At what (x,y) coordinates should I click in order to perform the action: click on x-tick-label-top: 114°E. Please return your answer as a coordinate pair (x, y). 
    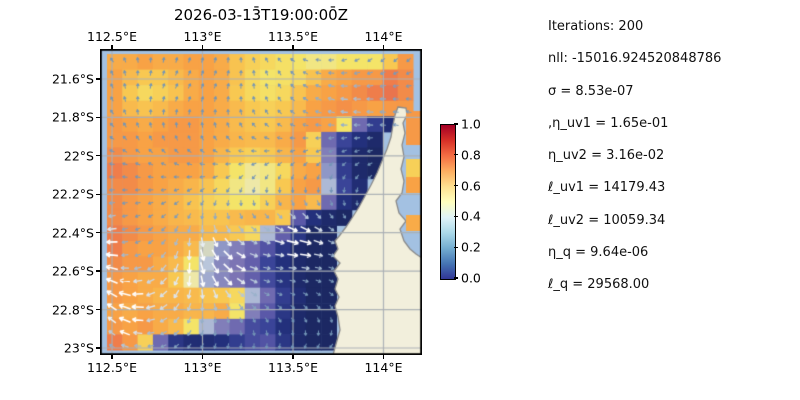
    Looking at the image, I should click on (383, 36).